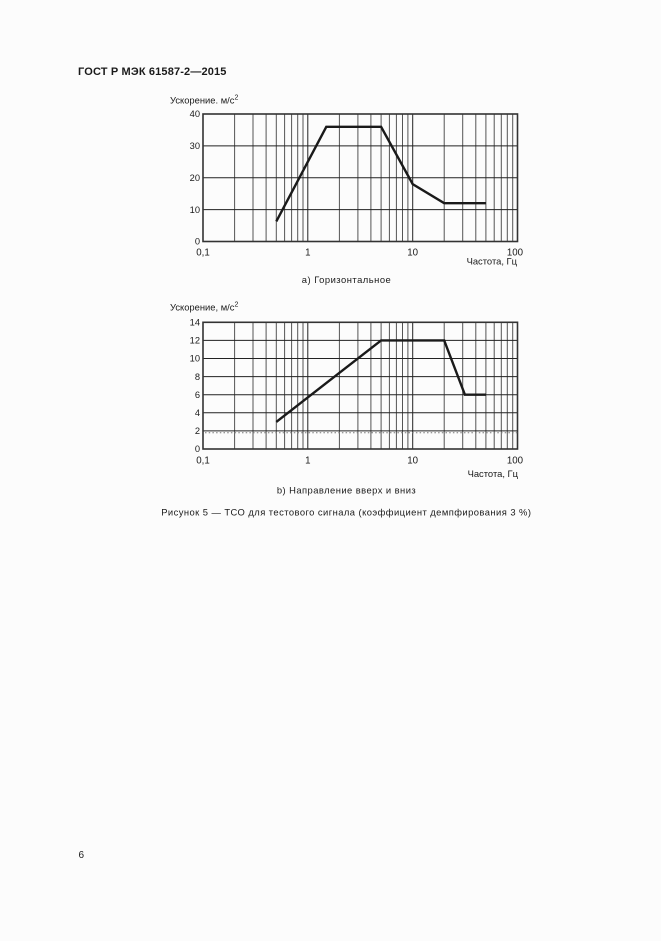 This screenshot has width=661, height=941. I want to click on svg-text: 30, so click(195, 146).